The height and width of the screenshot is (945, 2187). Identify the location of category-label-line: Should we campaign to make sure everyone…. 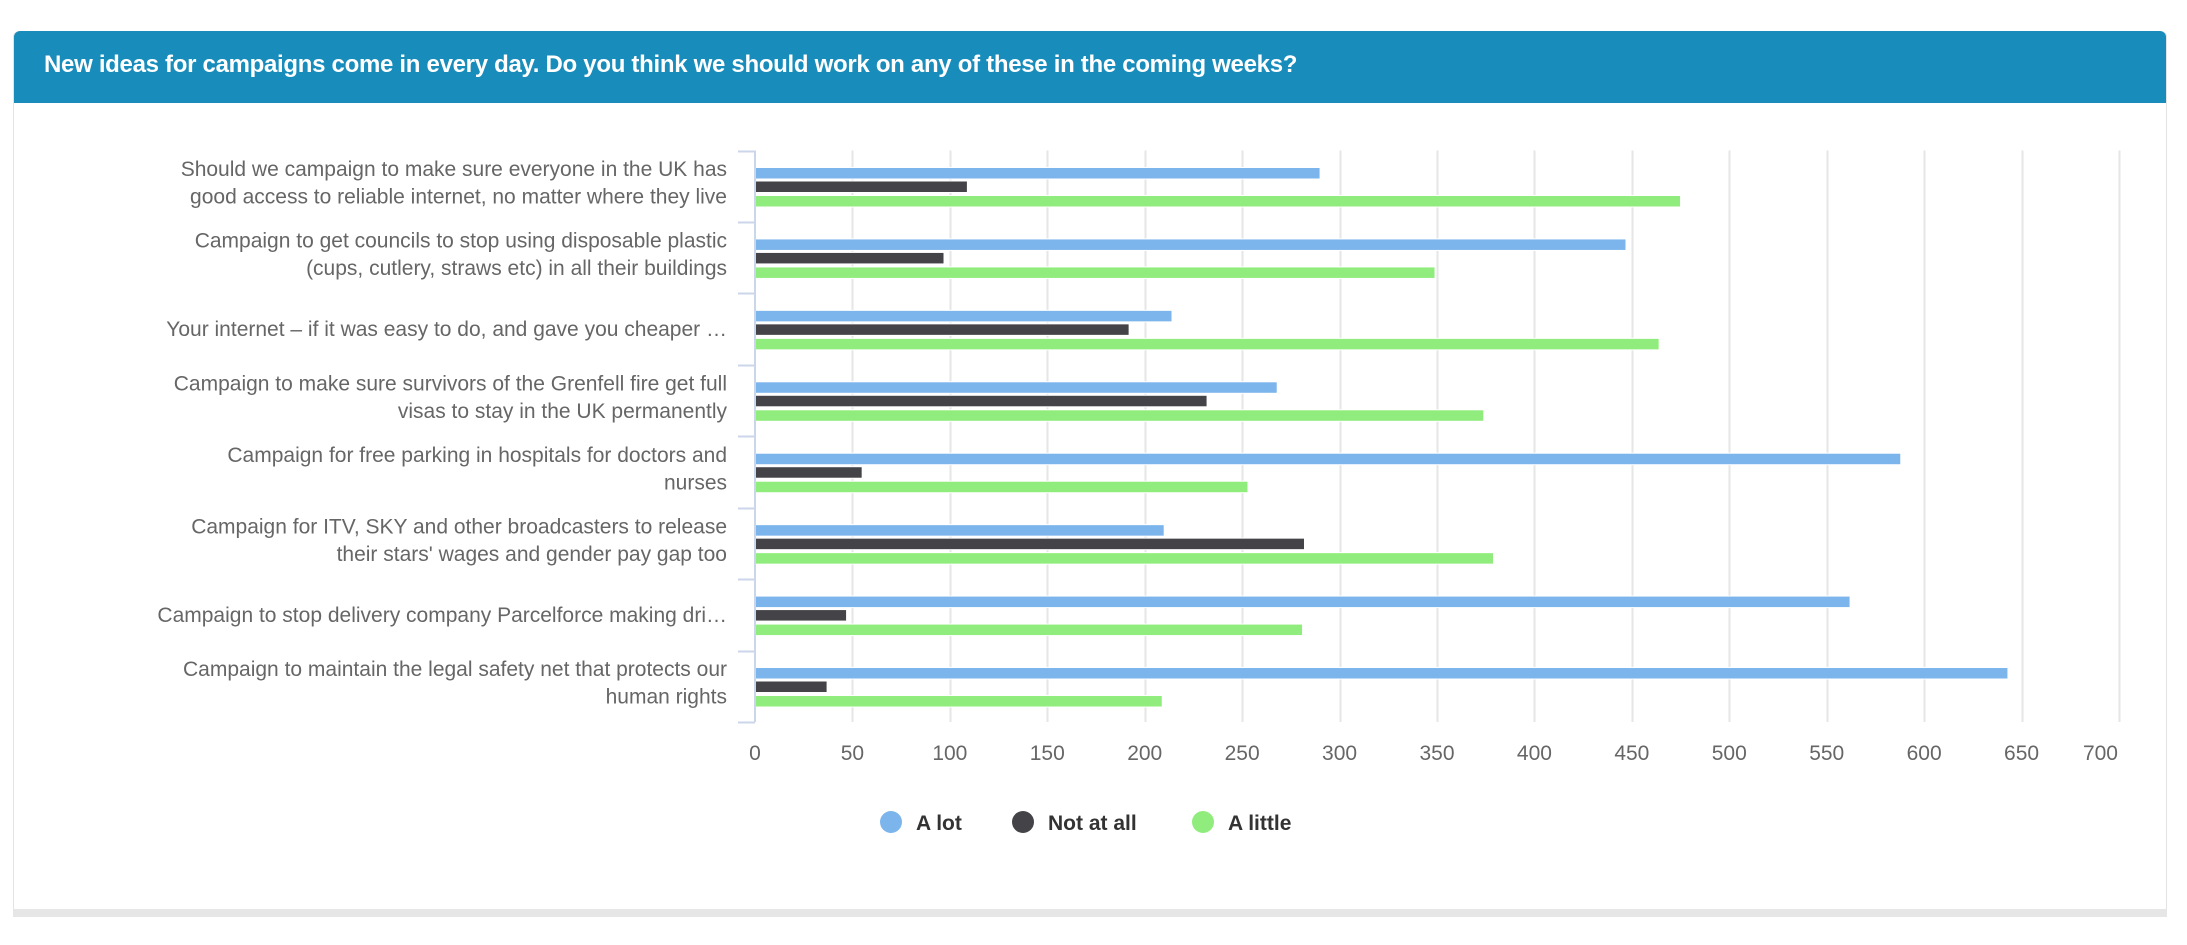
(454, 169).